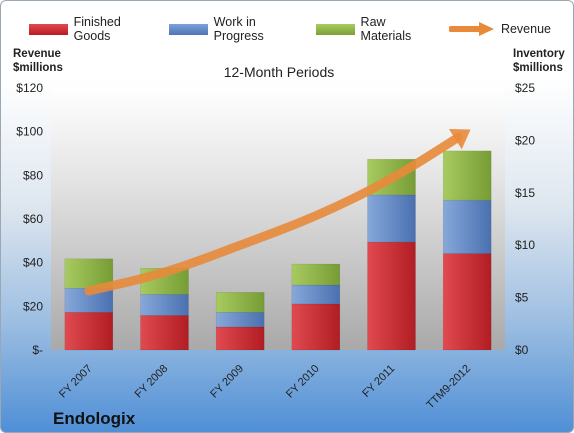 The height and width of the screenshot is (433, 574). What do you see at coordinates (303, 382) in the screenshot?
I see `x-tick-label: FY 2010` at bounding box center [303, 382].